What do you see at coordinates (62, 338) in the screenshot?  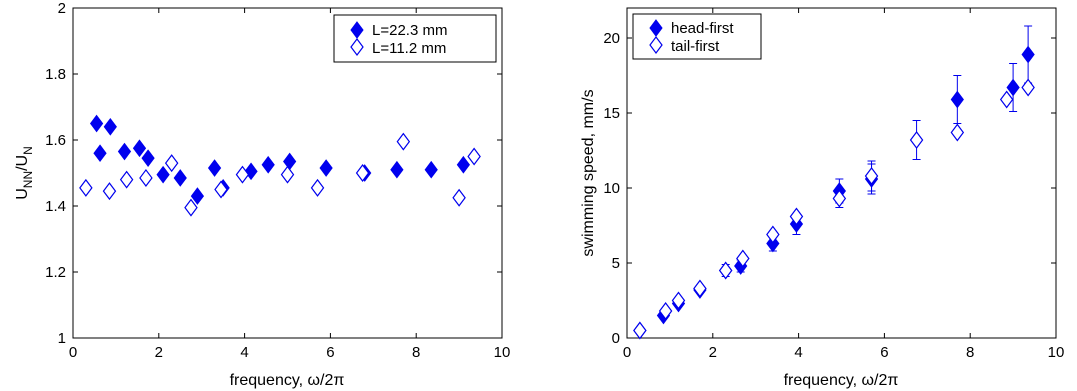 I see `y-tick-label: 1` at bounding box center [62, 338].